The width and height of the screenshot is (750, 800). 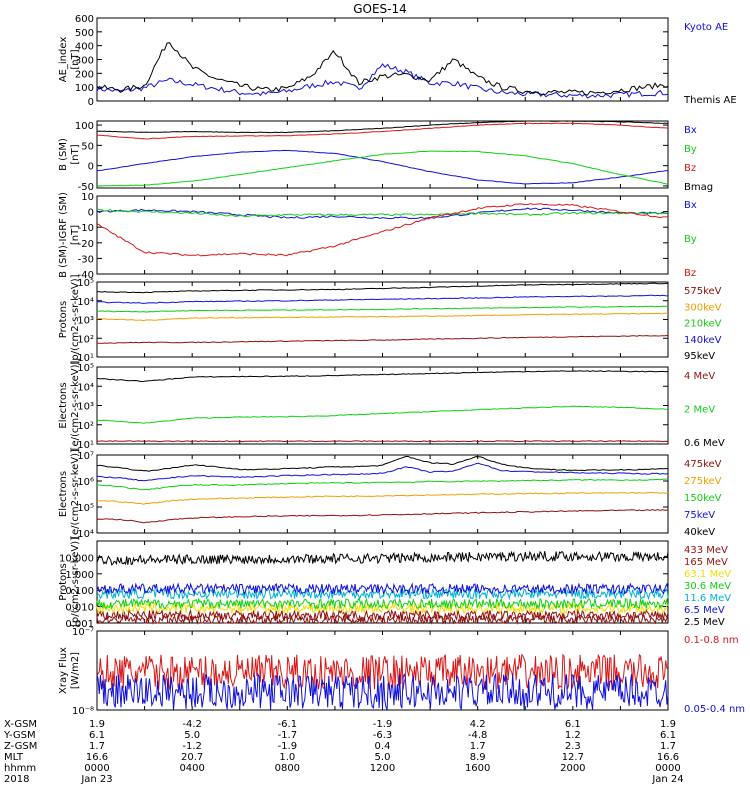 I want to click on y-tick-label: 100, so click(x=84, y=88).